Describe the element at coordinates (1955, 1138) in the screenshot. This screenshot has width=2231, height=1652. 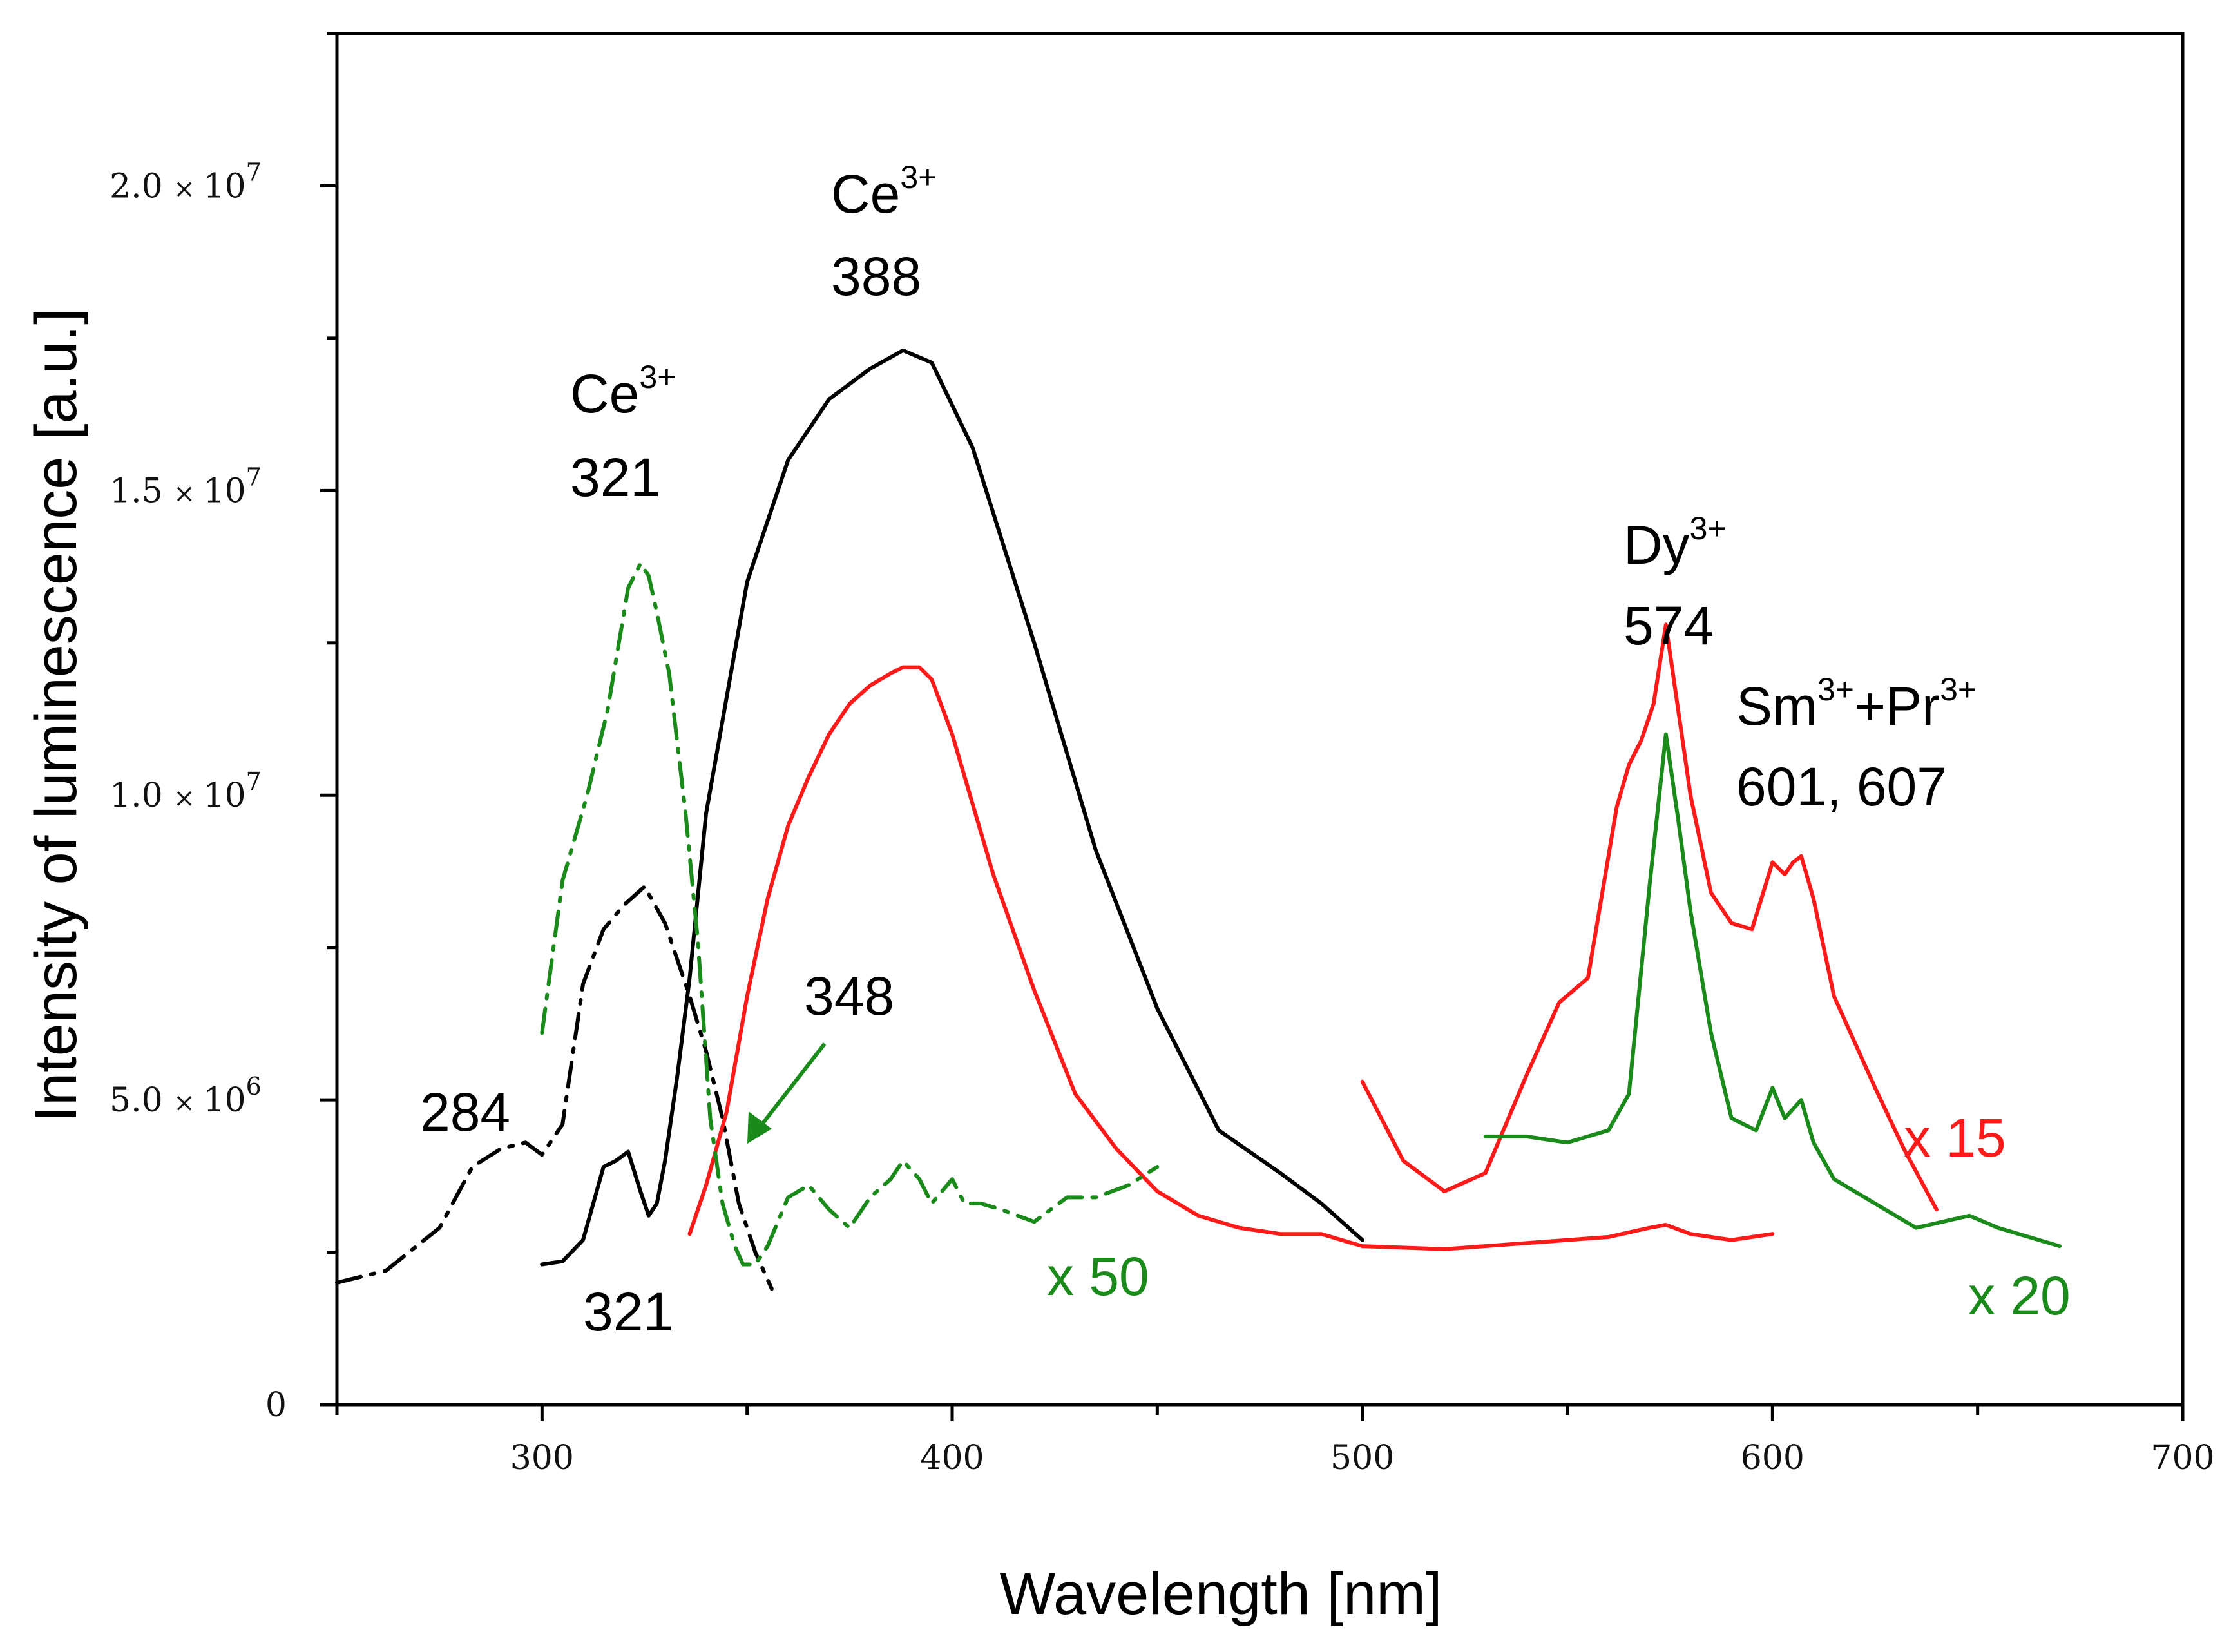
I see `ann-x15: x 15` at that location.